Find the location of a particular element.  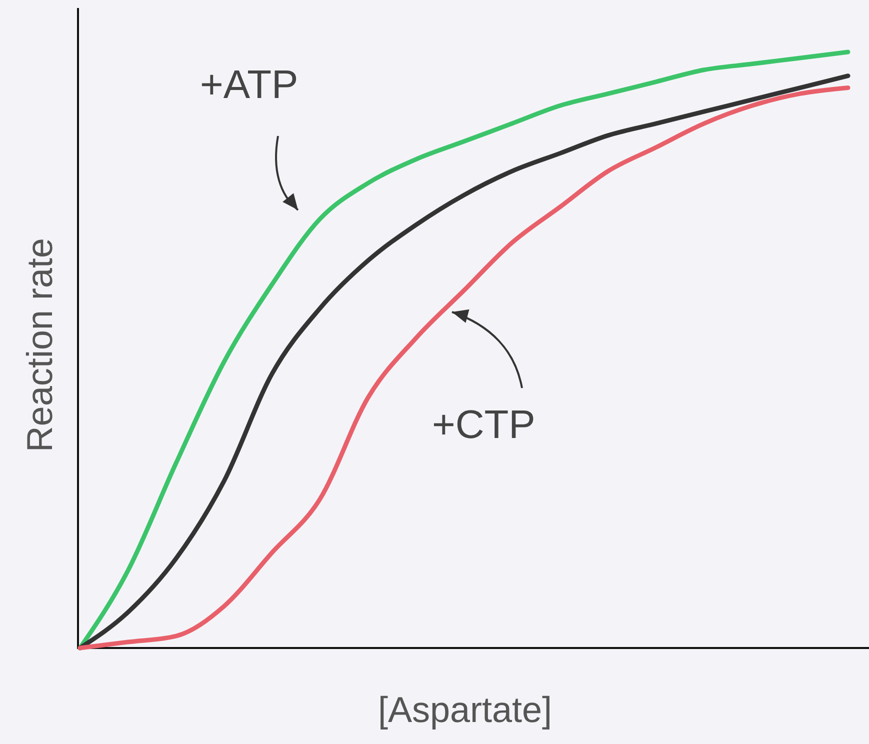

annotation: +ATP is located at coordinates (249, 85).